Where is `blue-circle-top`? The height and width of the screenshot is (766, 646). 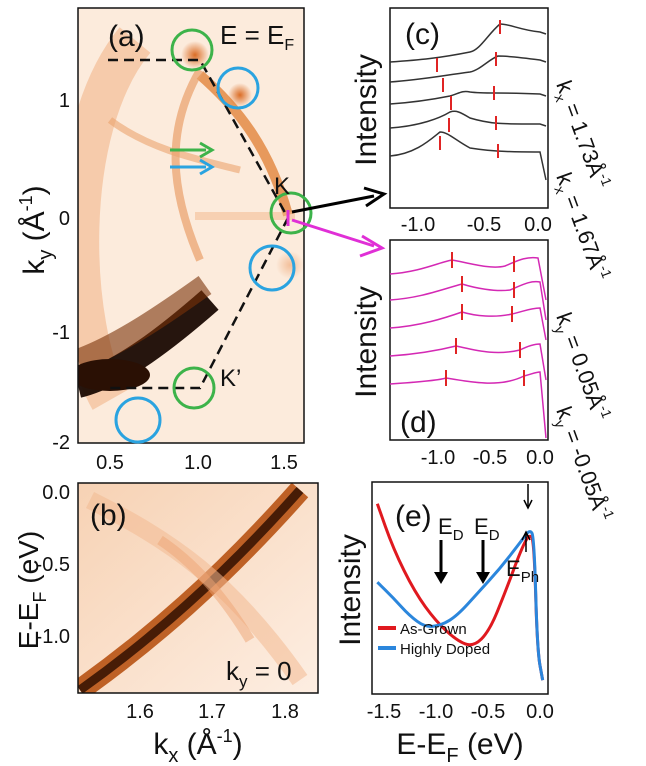
blue-circle-top is located at coordinates (238, 88).